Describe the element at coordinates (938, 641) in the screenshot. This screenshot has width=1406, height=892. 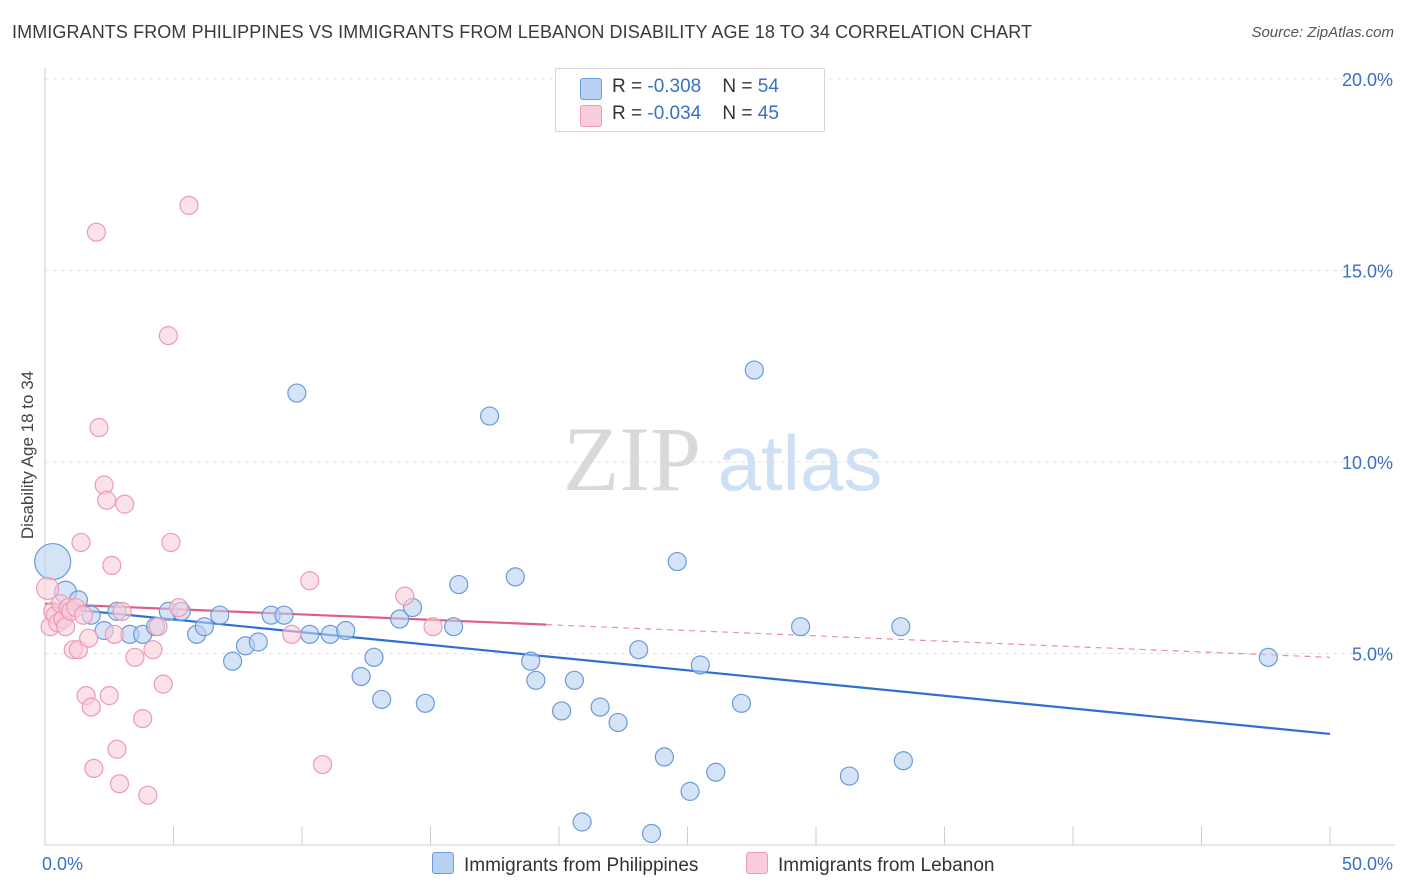
I see `trend-line-dashed` at that location.